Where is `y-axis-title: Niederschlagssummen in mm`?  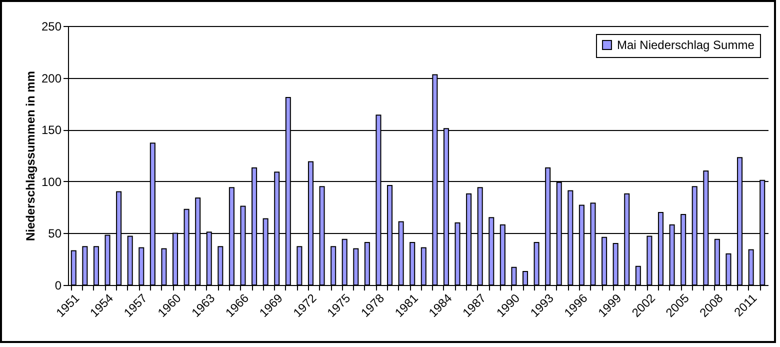
y-axis-title: Niederschlagssummen in mm is located at coordinates (30, 156).